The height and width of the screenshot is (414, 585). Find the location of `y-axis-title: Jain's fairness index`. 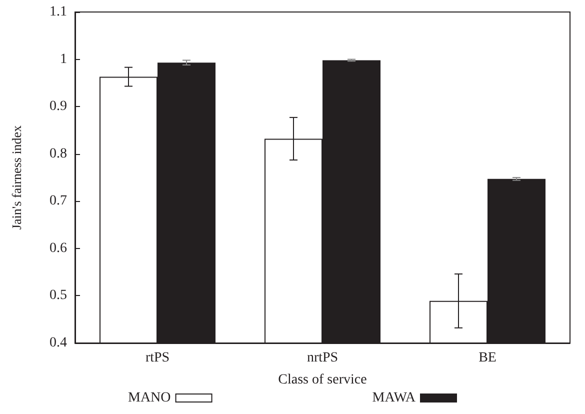

y-axis-title: Jain's fairness index is located at coordinates (16, 177).